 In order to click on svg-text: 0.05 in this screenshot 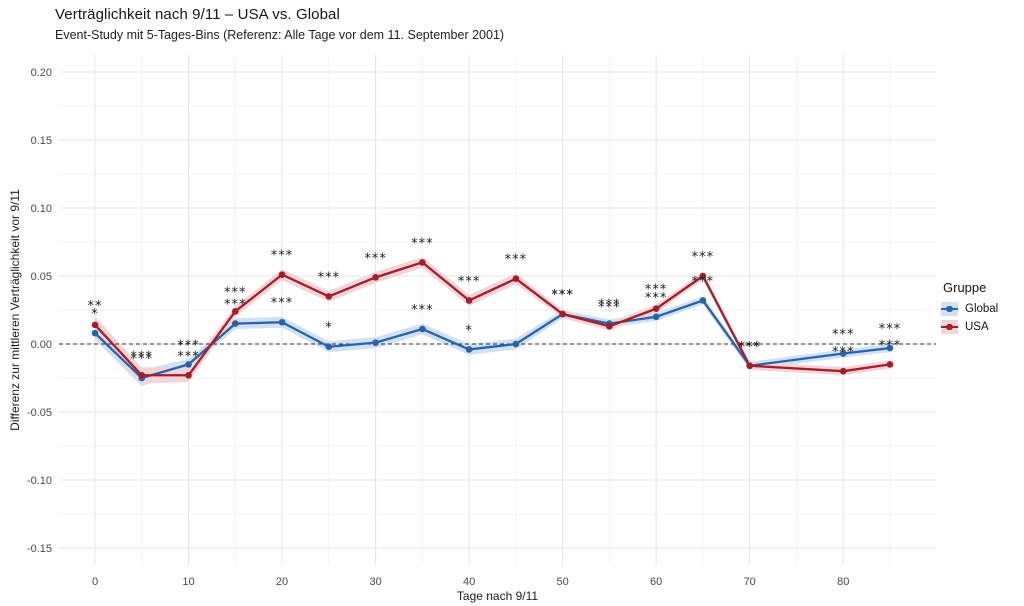, I will do `click(41, 277)`.